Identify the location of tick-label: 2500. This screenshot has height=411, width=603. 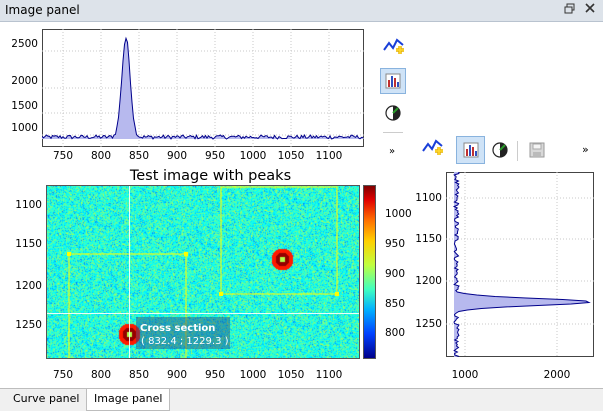
(24, 44).